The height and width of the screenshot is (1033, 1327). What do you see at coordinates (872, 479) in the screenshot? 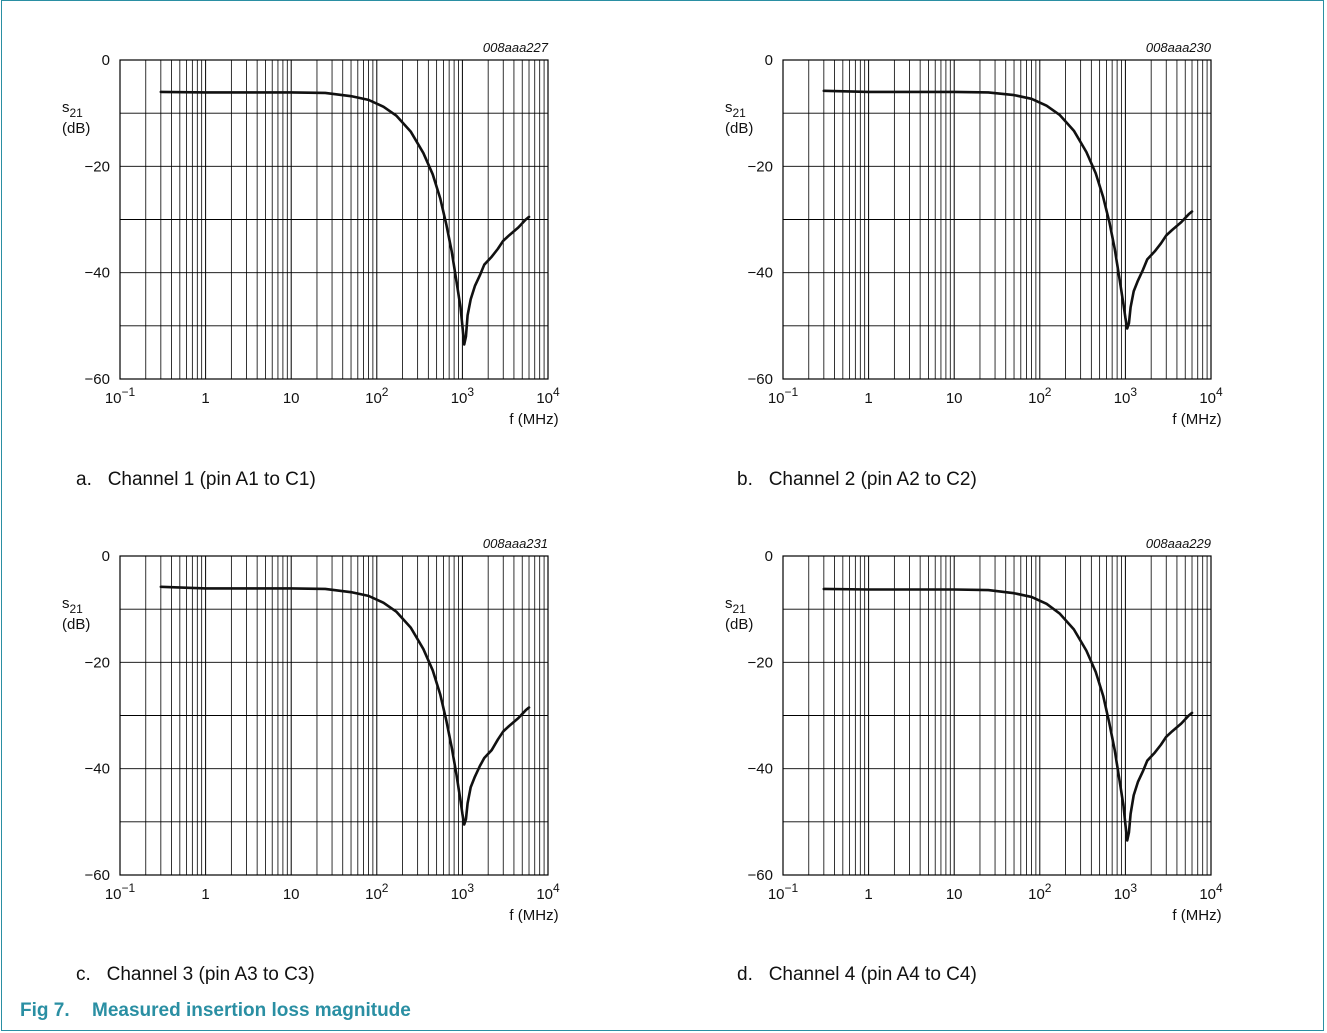
I see `caption-text: Channel 2 (pin A2 to C2)` at bounding box center [872, 479].